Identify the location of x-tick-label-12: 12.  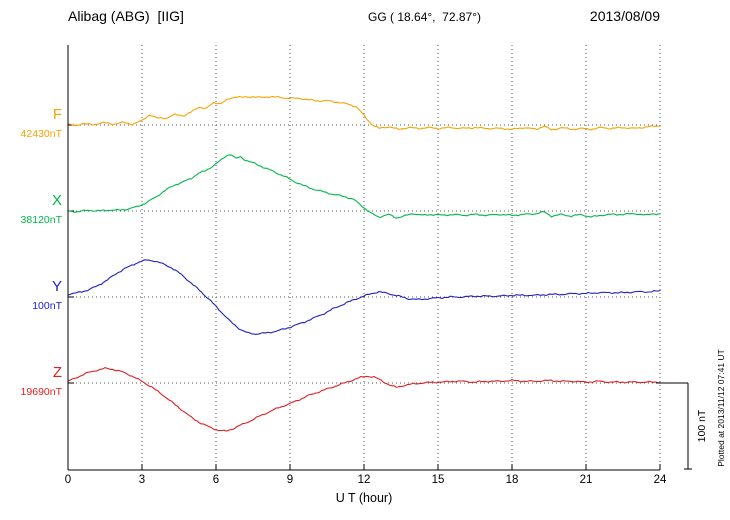
(364, 480).